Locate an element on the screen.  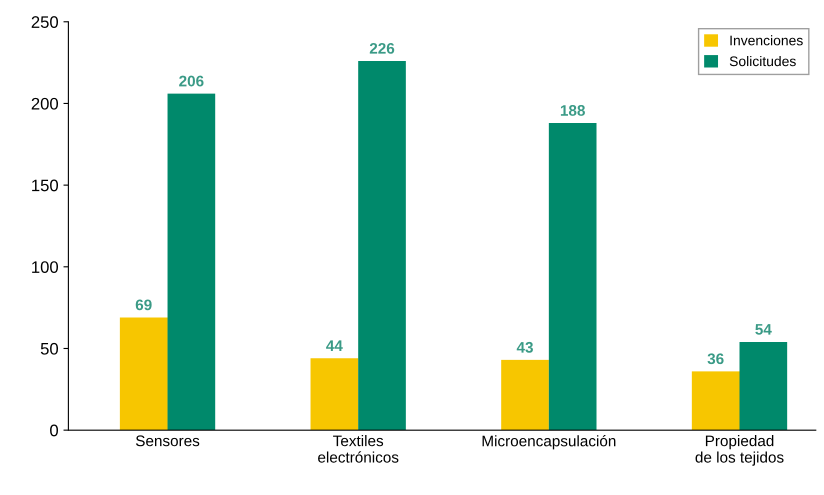
y-tick-label: 0 is located at coordinates (54, 430).